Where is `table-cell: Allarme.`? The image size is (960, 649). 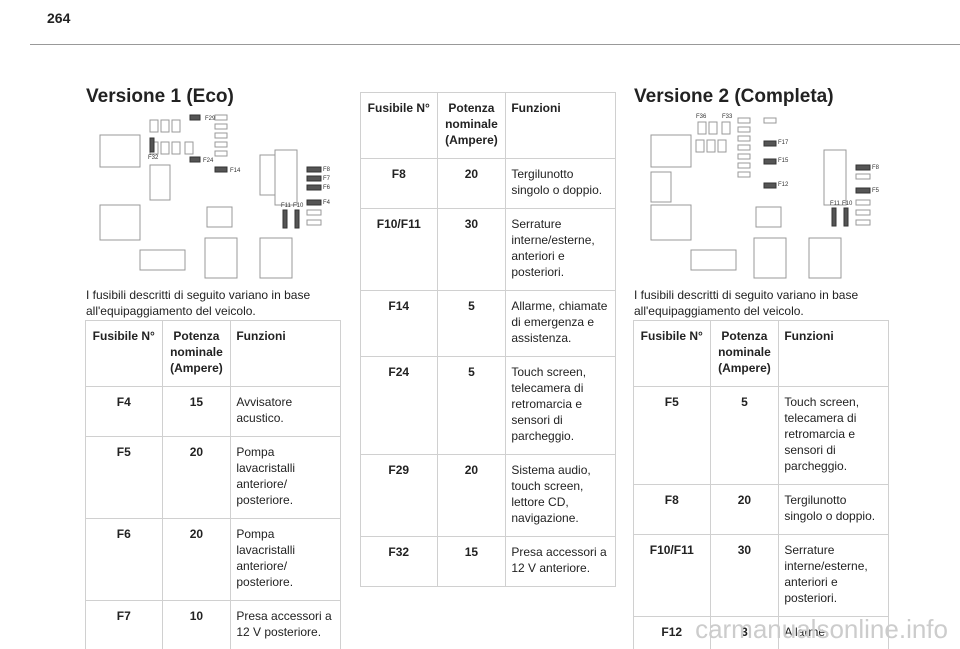
table-cell: Allarme. is located at coordinates (833, 632).